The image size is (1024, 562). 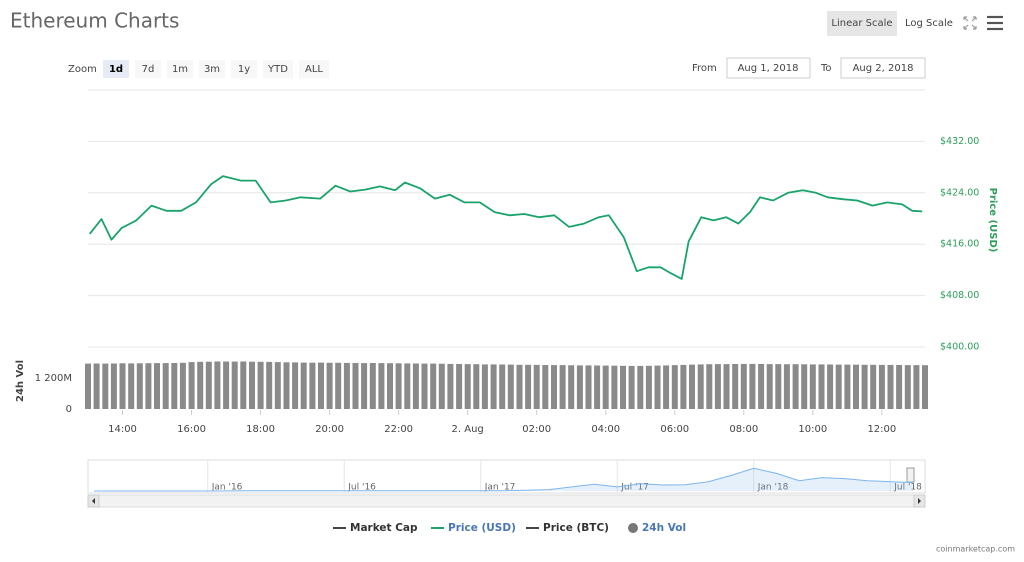 I want to click on y-tick-label: $408.00, so click(x=959, y=295).